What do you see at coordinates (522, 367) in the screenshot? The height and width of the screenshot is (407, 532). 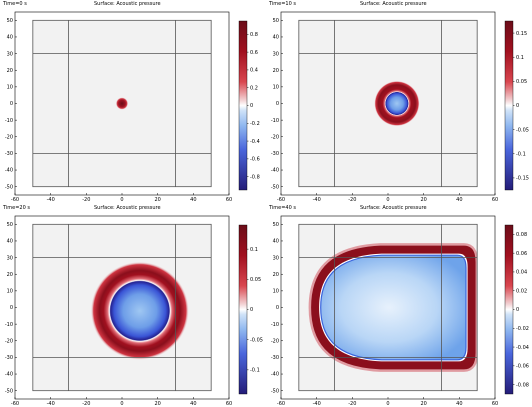 I see `colorbar-tick-label: -0.06` at bounding box center [522, 367].